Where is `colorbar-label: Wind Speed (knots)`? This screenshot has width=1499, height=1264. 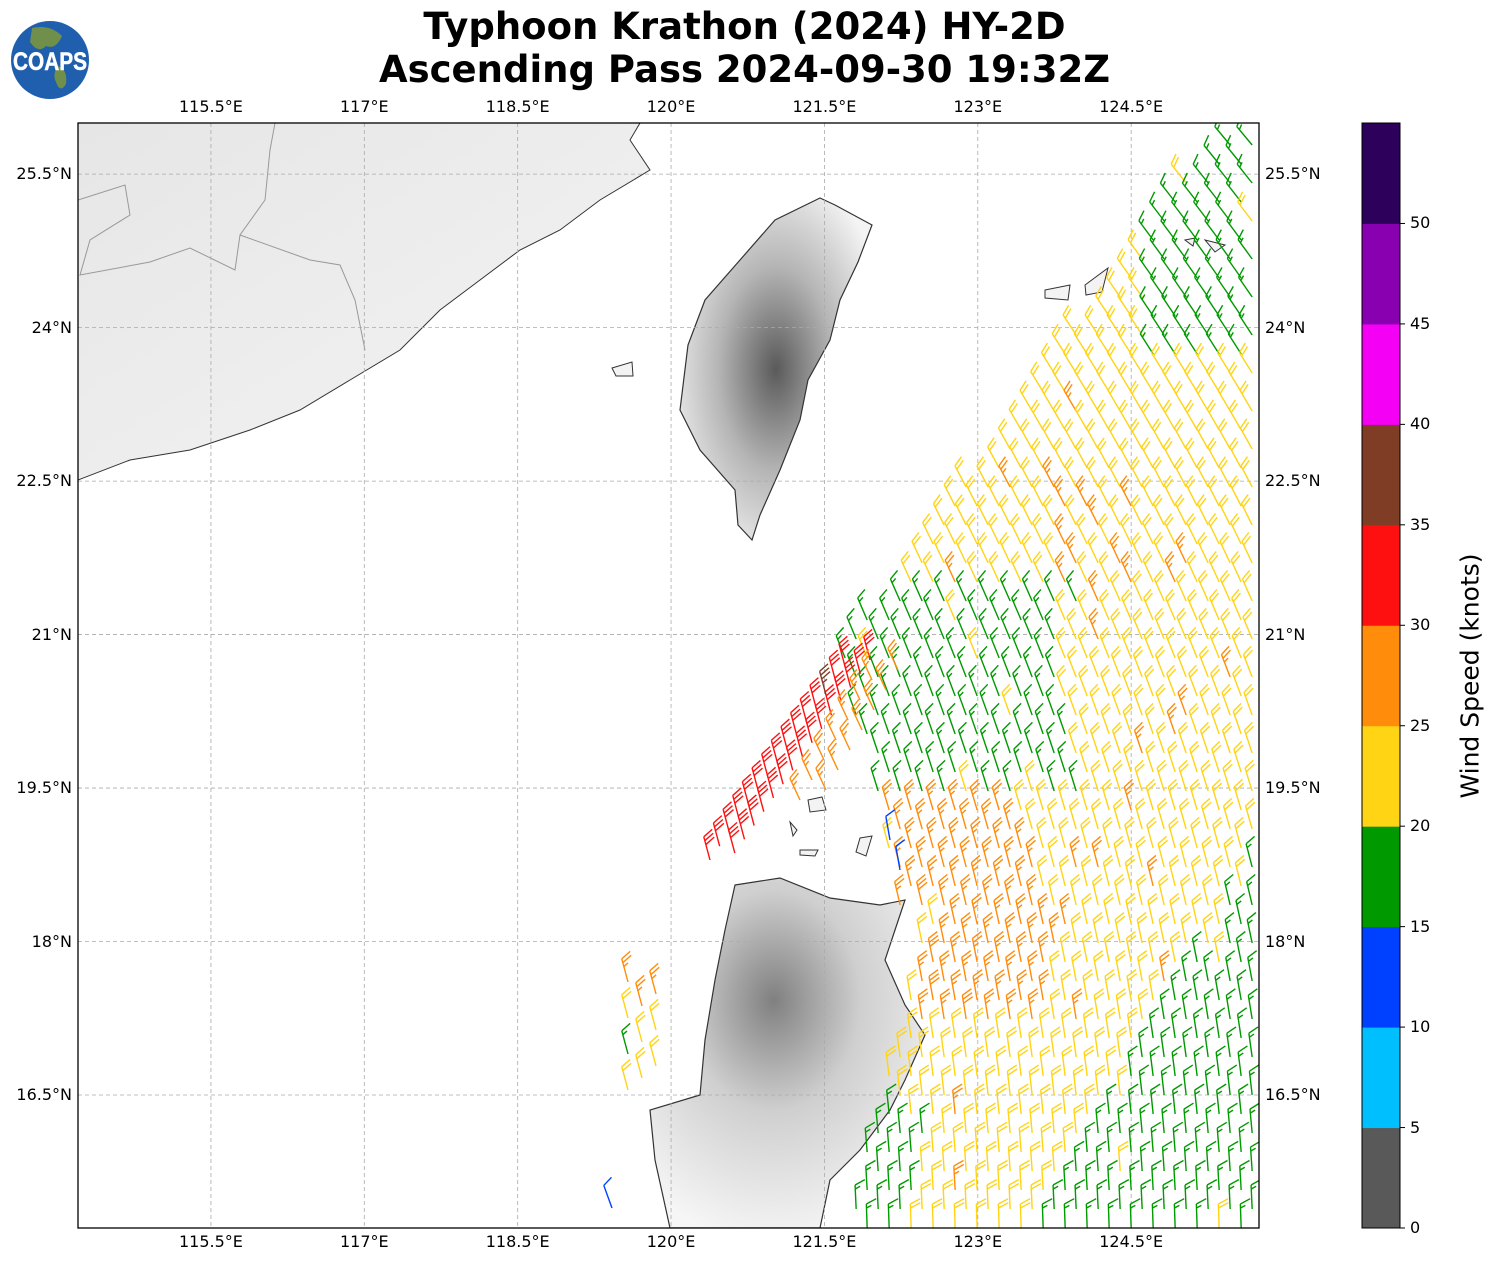 colorbar-label: Wind Speed (knots) is located at coordinates (1470, 676).